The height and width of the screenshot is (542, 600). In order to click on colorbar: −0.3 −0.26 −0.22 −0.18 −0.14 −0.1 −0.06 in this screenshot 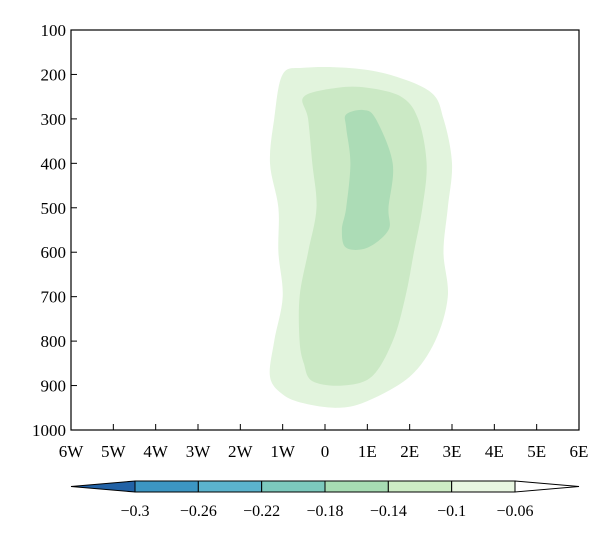, I will do `click(325, 500)`.